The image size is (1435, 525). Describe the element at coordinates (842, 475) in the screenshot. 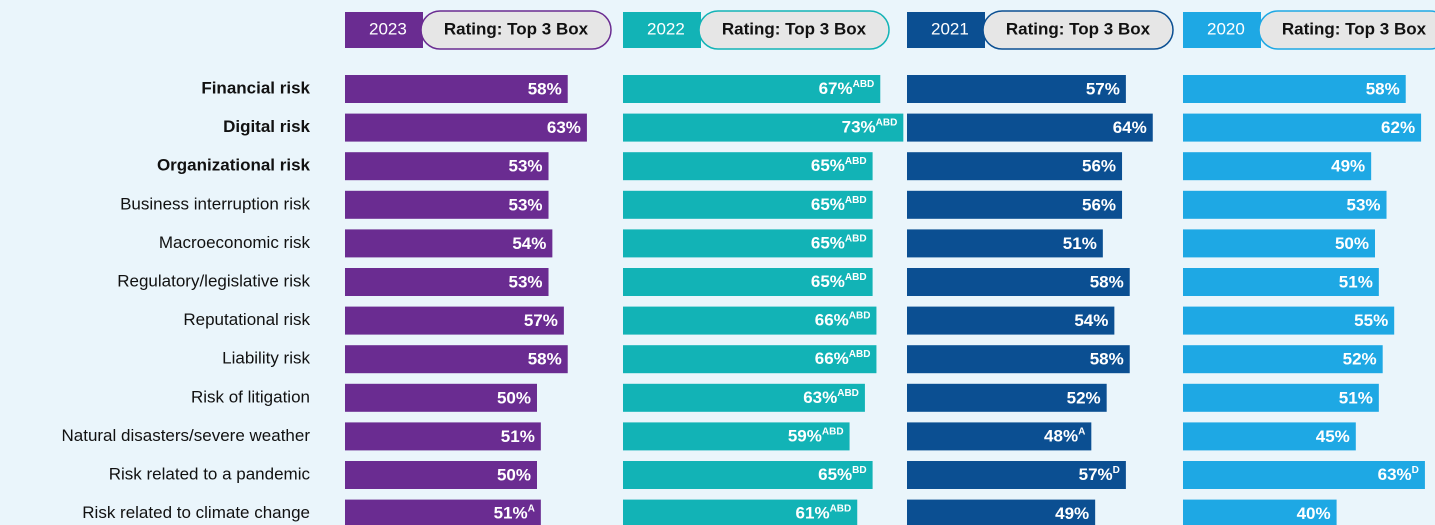

I see `value-label: 65%BD` at that location.